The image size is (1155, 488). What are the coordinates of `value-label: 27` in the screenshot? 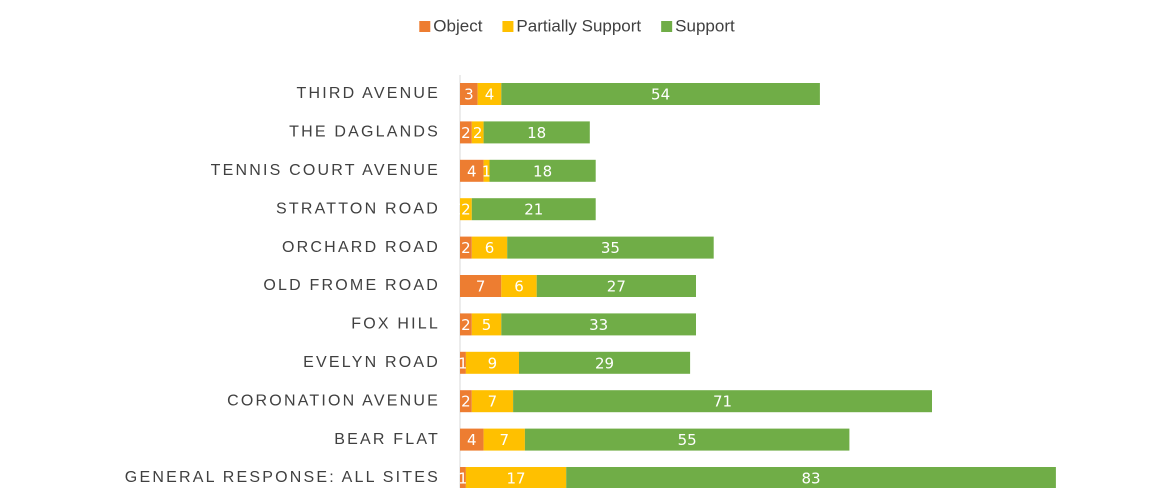 It's located at (616, 287).